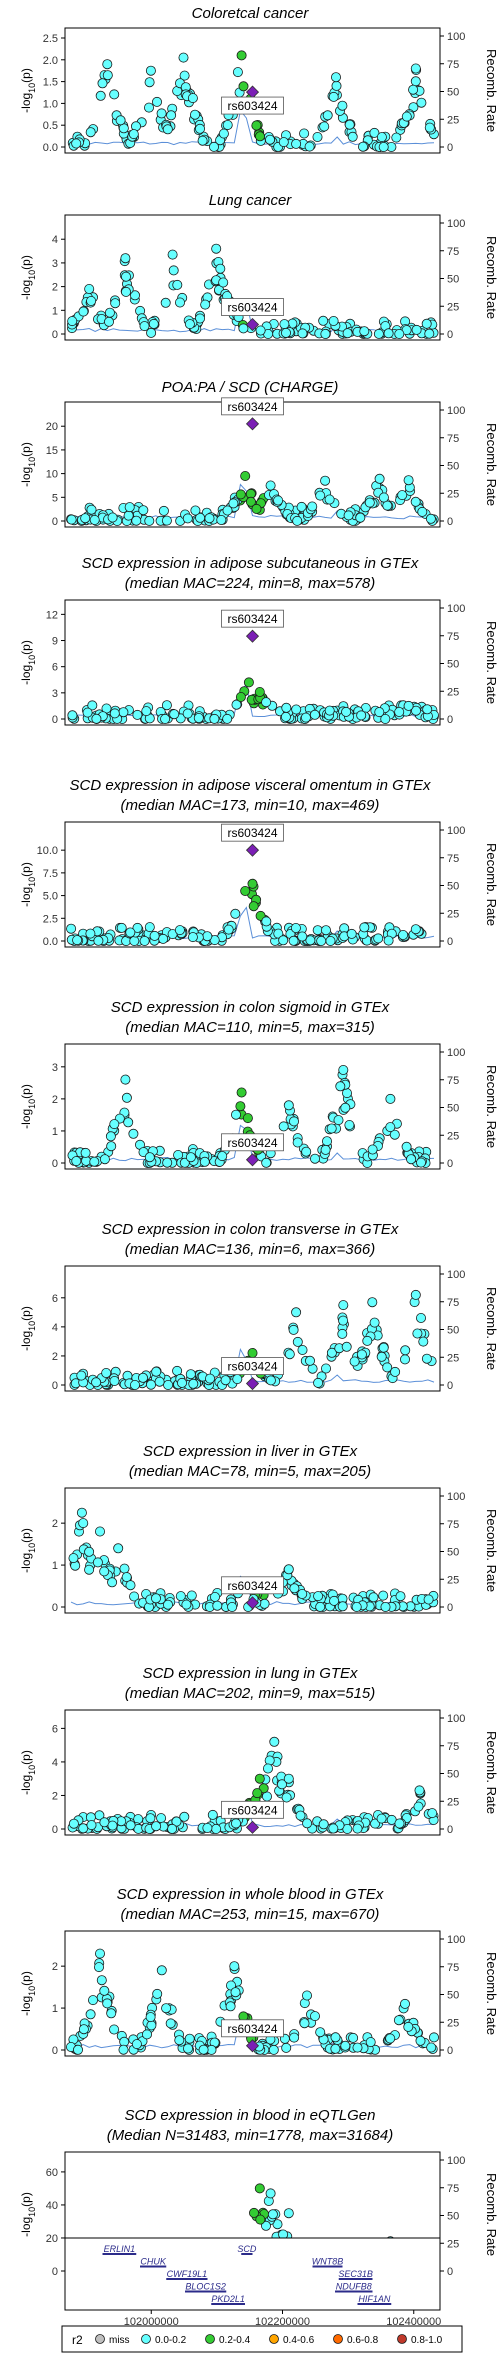 Image resolution: width=500 pixels, height=2362 pixels. What do you see at coordinates (252, 106) in the screenshot?
I see `lead-snp-label: rs603424` at bounding box center [252, 106].